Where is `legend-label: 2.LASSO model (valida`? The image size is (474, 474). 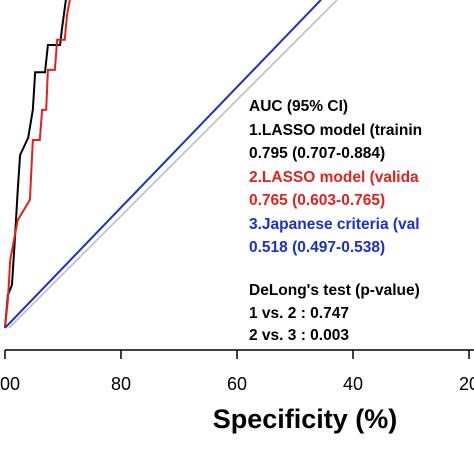
legend-label: 2.LASSO model (valida is located at coordinates (334, 177).